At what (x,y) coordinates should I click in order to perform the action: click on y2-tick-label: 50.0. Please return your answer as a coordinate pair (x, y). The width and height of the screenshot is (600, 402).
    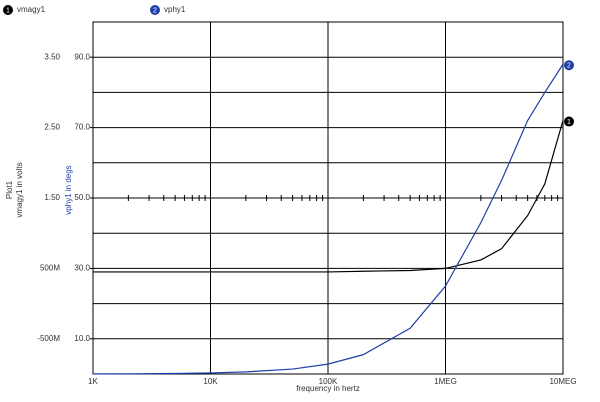
    Looking at the image, I should click on (82, 197).